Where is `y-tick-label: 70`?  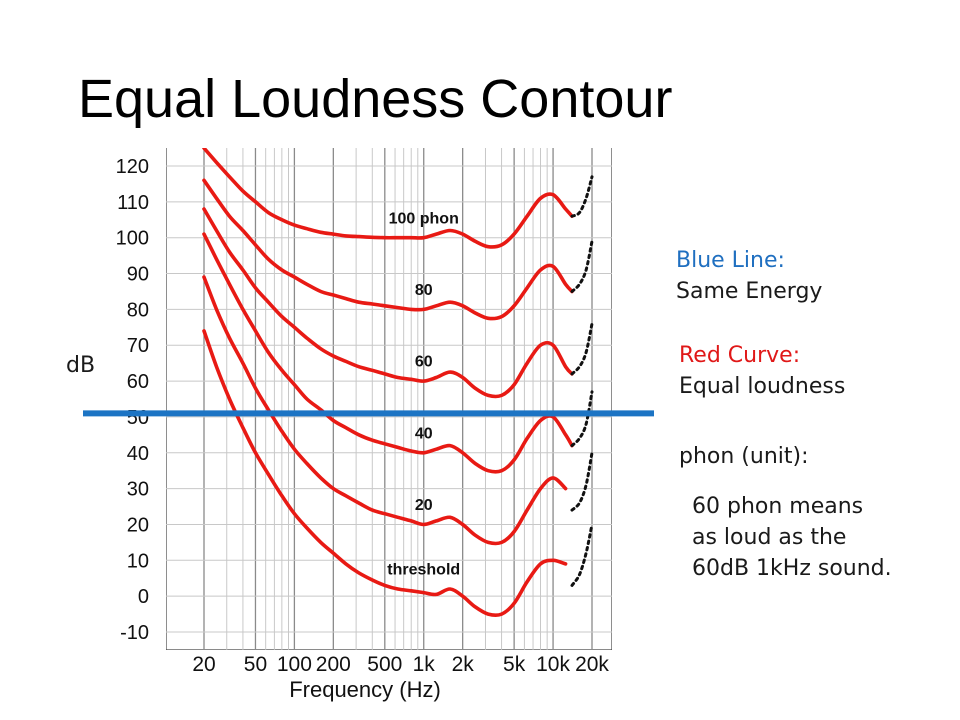 y-tick-label: 70 is located at coordinates (138, 346).